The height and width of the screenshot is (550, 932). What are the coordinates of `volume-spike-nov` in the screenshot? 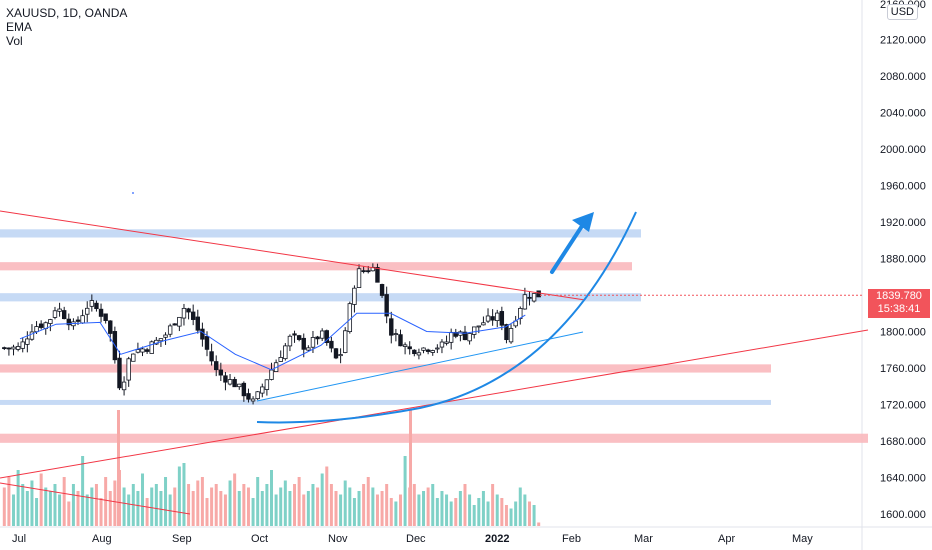 It's located at (410, 468).